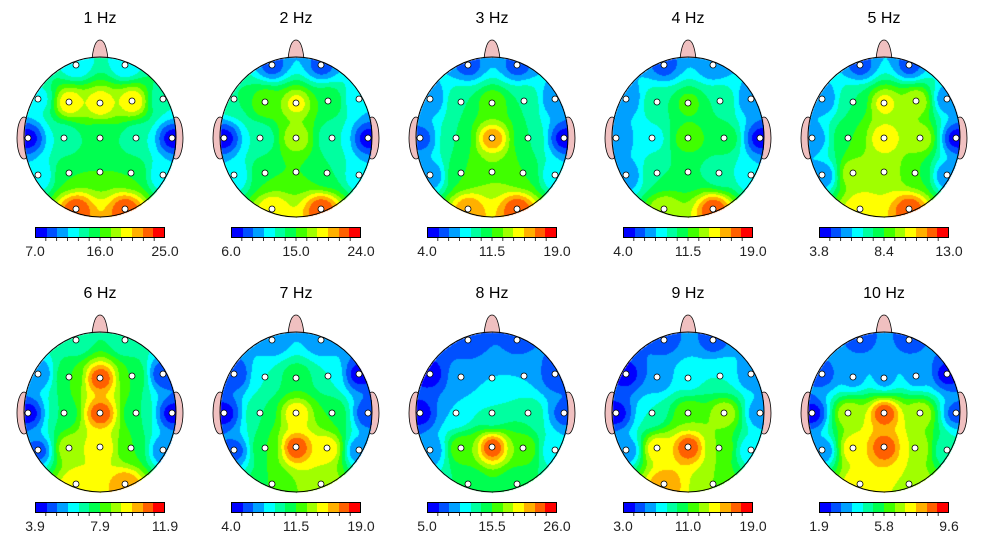 The height and width of the screenshot is (548, 992). Describe the element at coordinates (35, 251) in the screenshot. I see `colorbar-min-label: 7.0` at that location.